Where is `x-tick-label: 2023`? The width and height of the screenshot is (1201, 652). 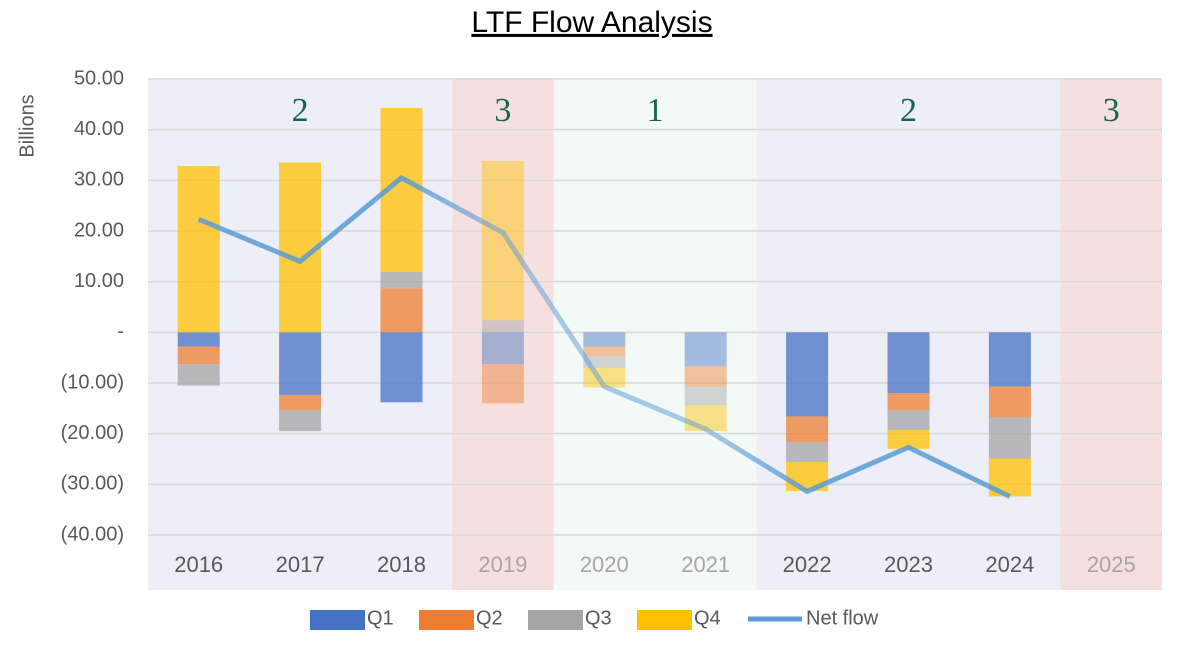
x-tick-label: 2023 is located at coordinates (908, 564).